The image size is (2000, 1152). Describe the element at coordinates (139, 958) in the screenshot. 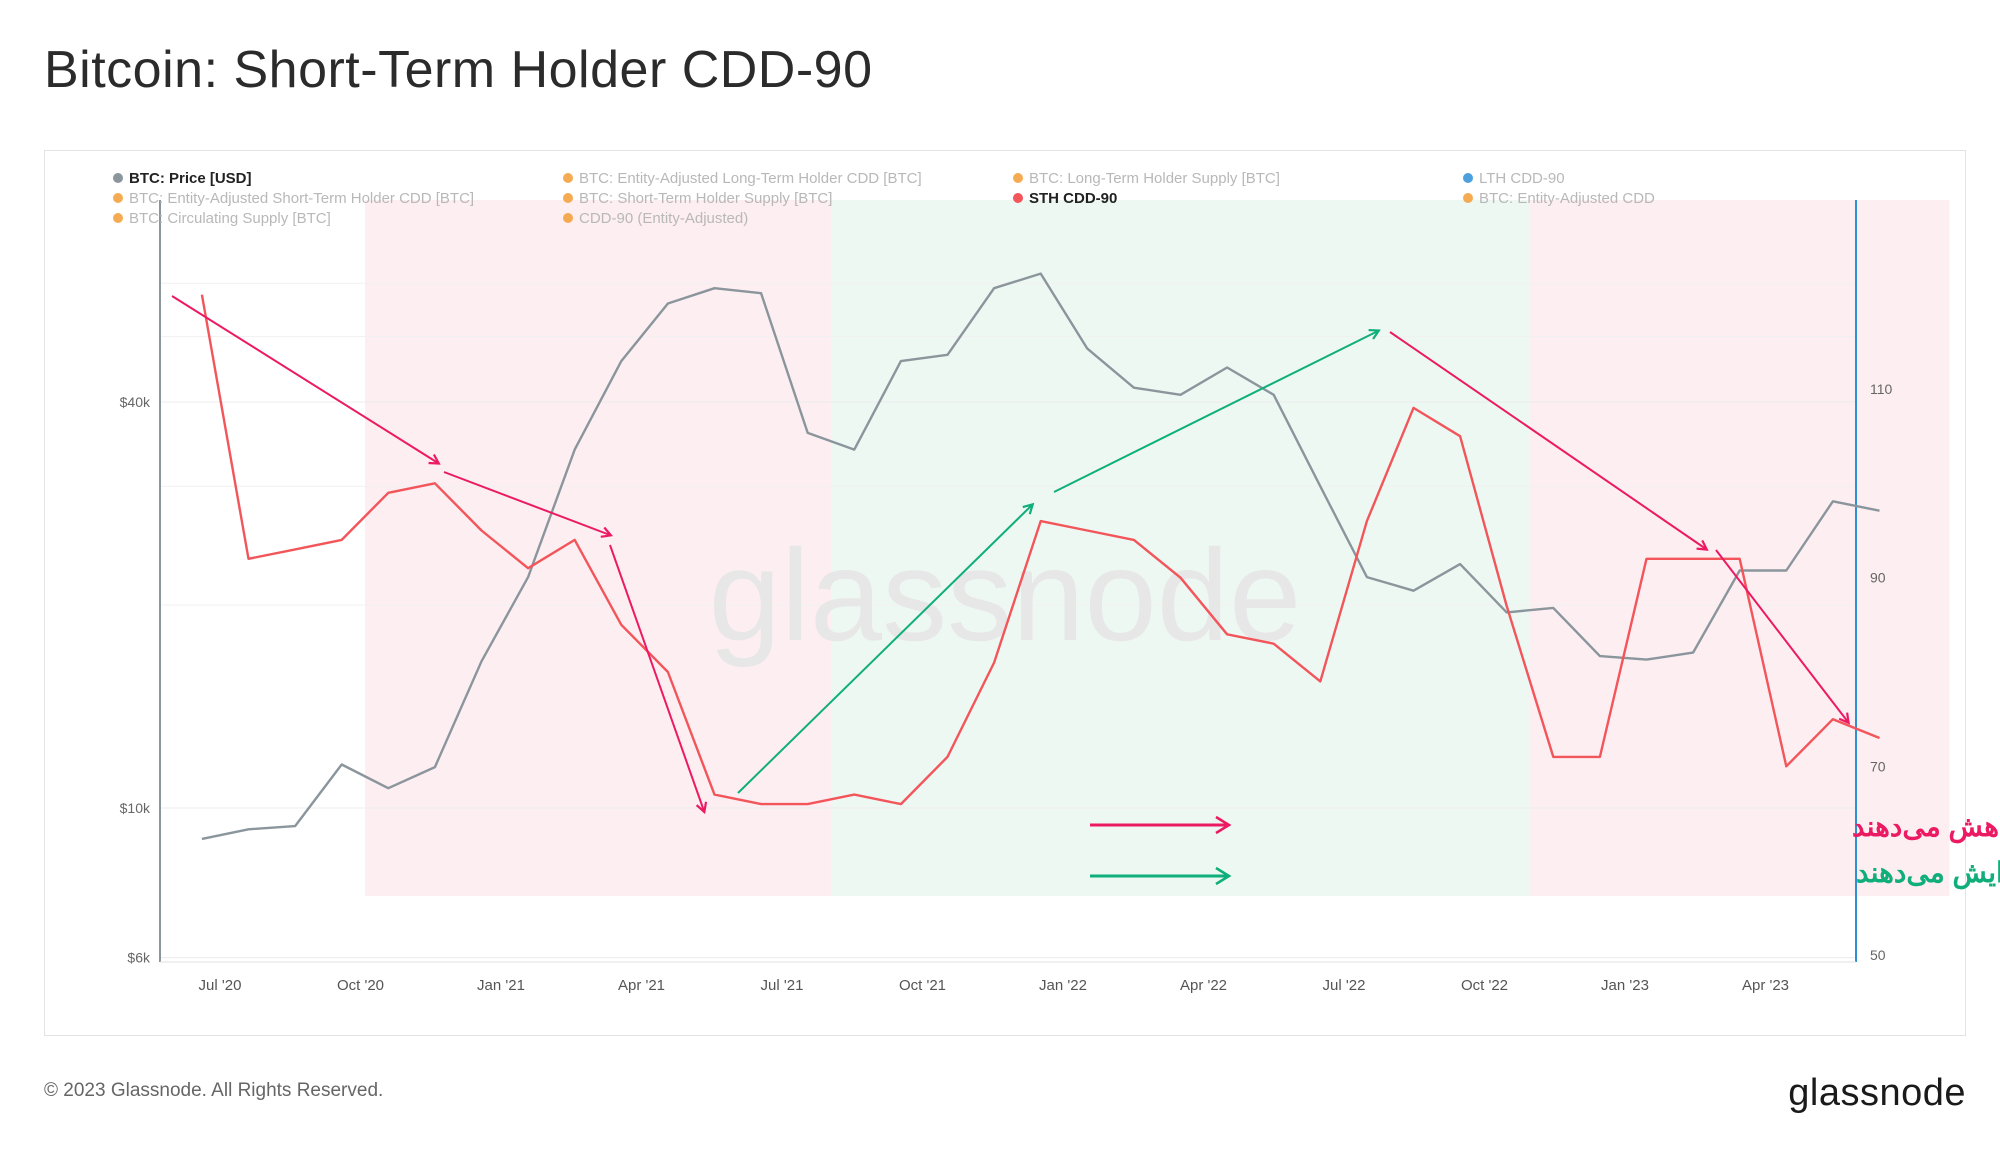

I see `left-tick-label: $6k` at that location.